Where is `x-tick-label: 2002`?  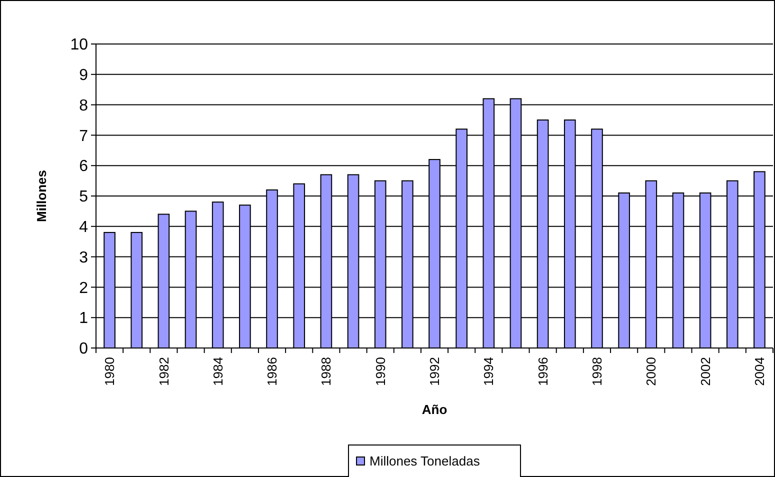
x-tick-label: 2002 is located at coordinates (705, 371).